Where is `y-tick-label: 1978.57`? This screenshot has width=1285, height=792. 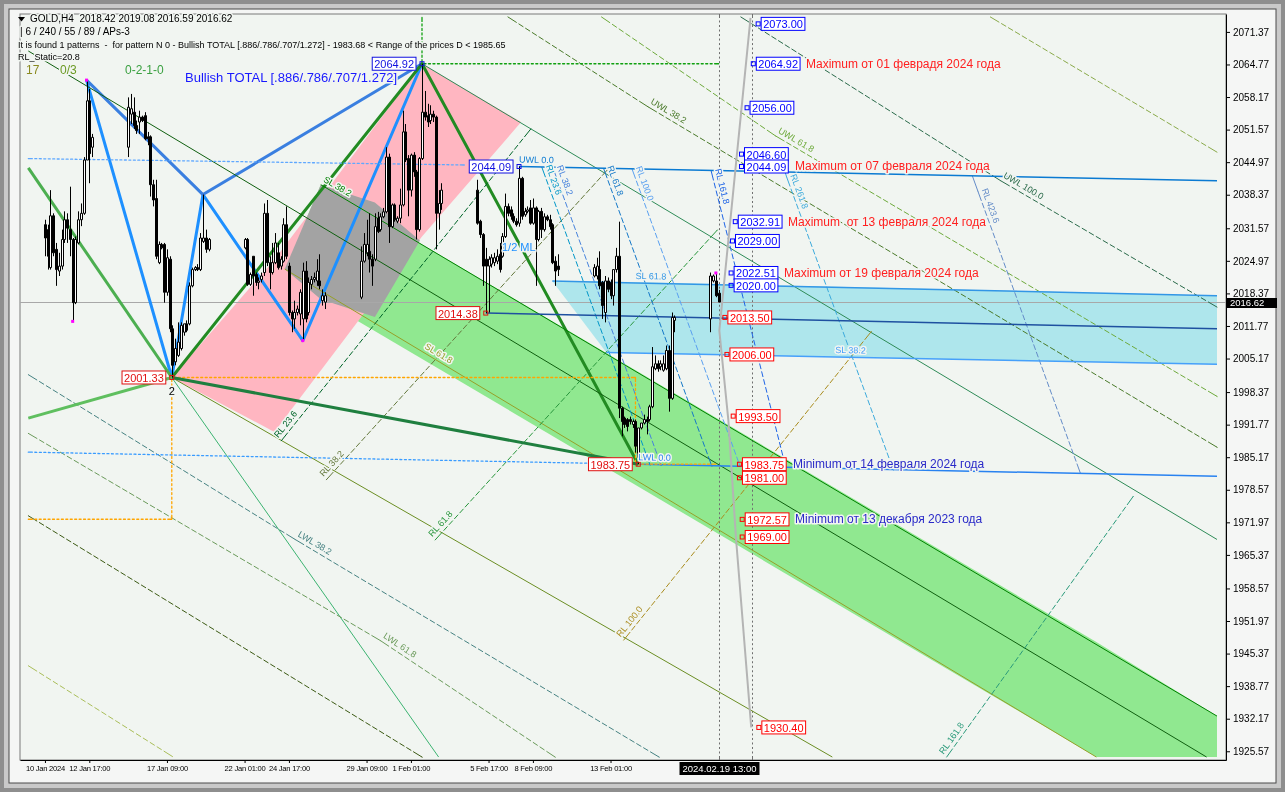 y-tick-label: 1978.57 is located at coordinates (1251, 490).